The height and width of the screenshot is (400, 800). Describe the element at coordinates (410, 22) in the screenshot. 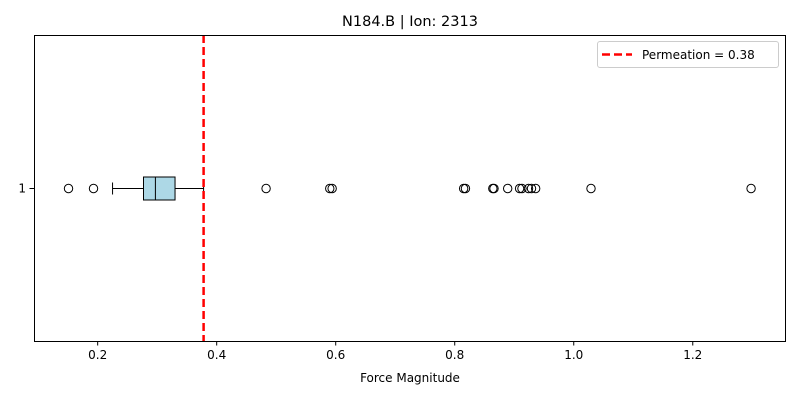

I see `chart-title: N184.B | Ion: 2313` at that location.